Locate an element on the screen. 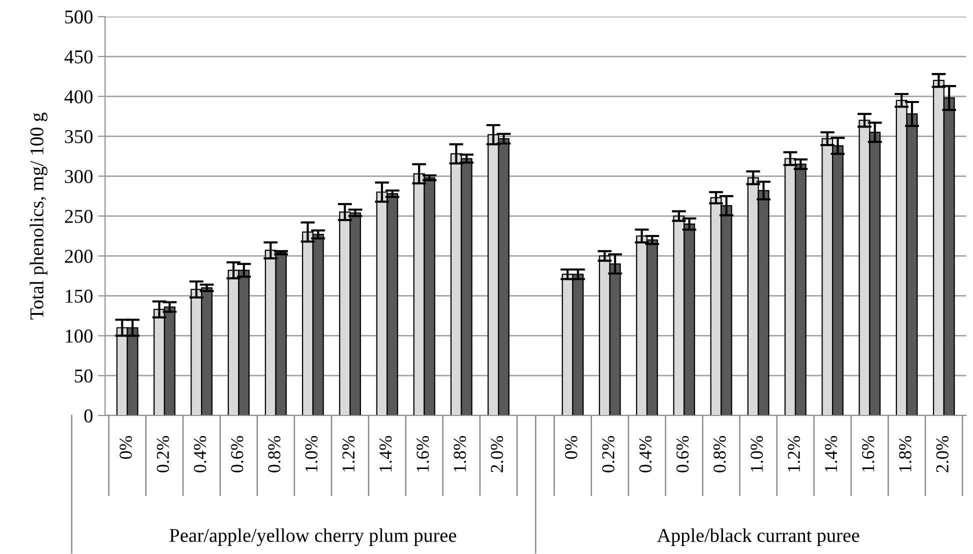 This screenshot has height=554, width=973. y-tick-label: 300 is located at coordinates (79, 177).